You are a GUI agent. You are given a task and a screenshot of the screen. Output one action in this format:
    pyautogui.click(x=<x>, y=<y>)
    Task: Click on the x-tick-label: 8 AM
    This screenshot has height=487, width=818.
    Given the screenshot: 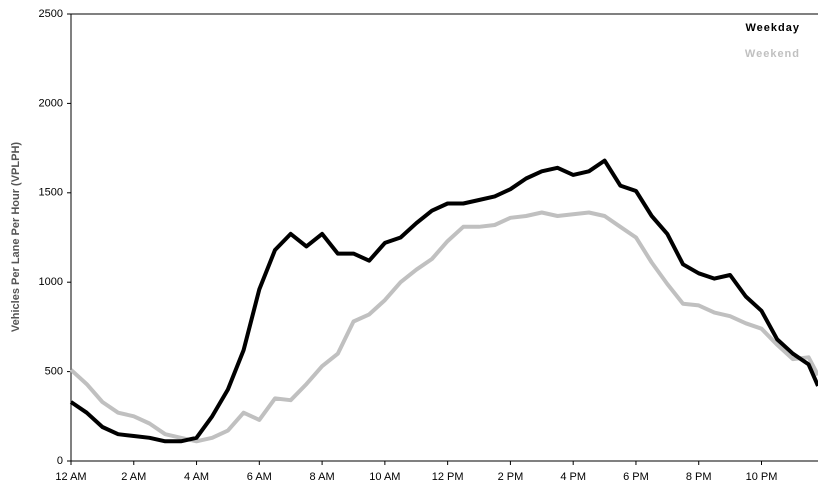 What is the action you would take?
    pyautogui.click(x=322, y=477)
    